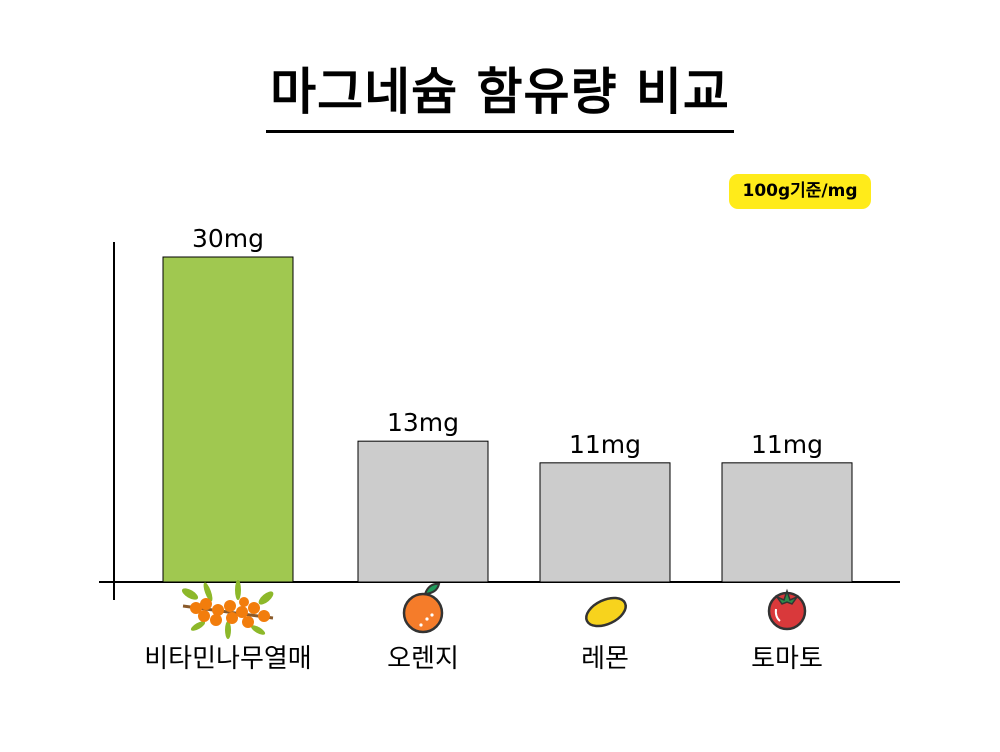 The image size is (1000, 752). What do you see at coordinates (227, 609) in the screenshot?
I see `sea-buckthorn-icon` at bounding box center [227, 609].